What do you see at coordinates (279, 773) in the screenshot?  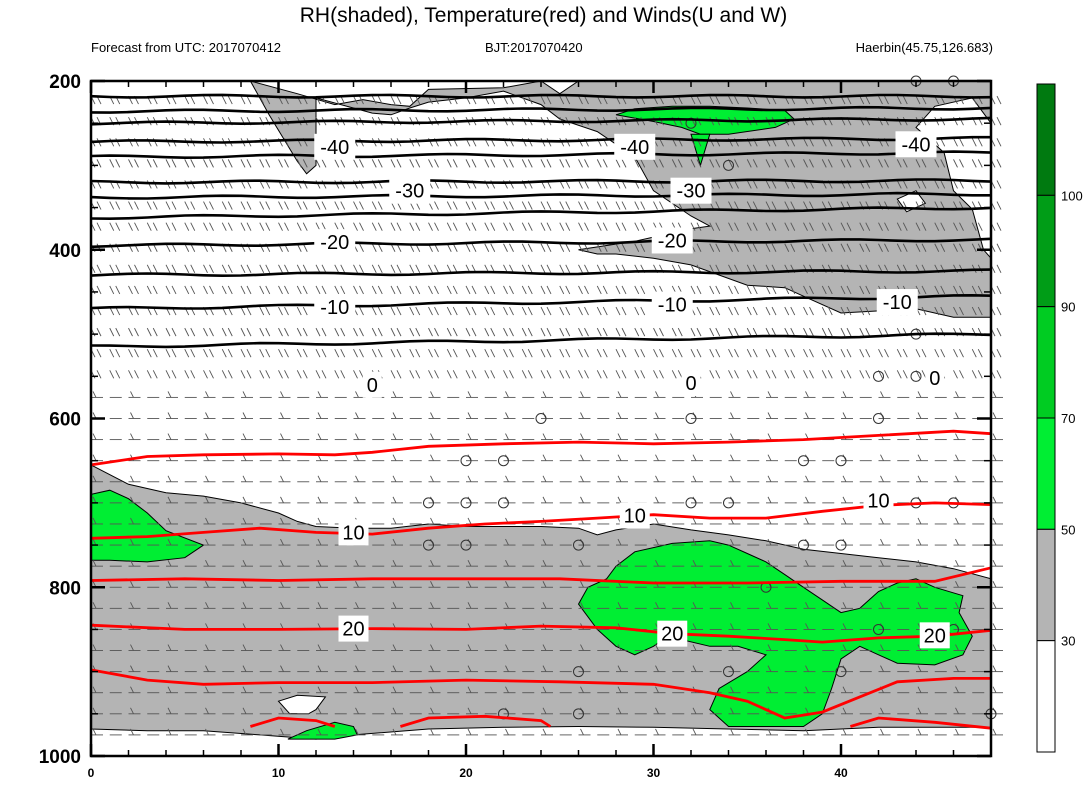 I see `x-tick-label: 10` at bounding box center [279, 773].